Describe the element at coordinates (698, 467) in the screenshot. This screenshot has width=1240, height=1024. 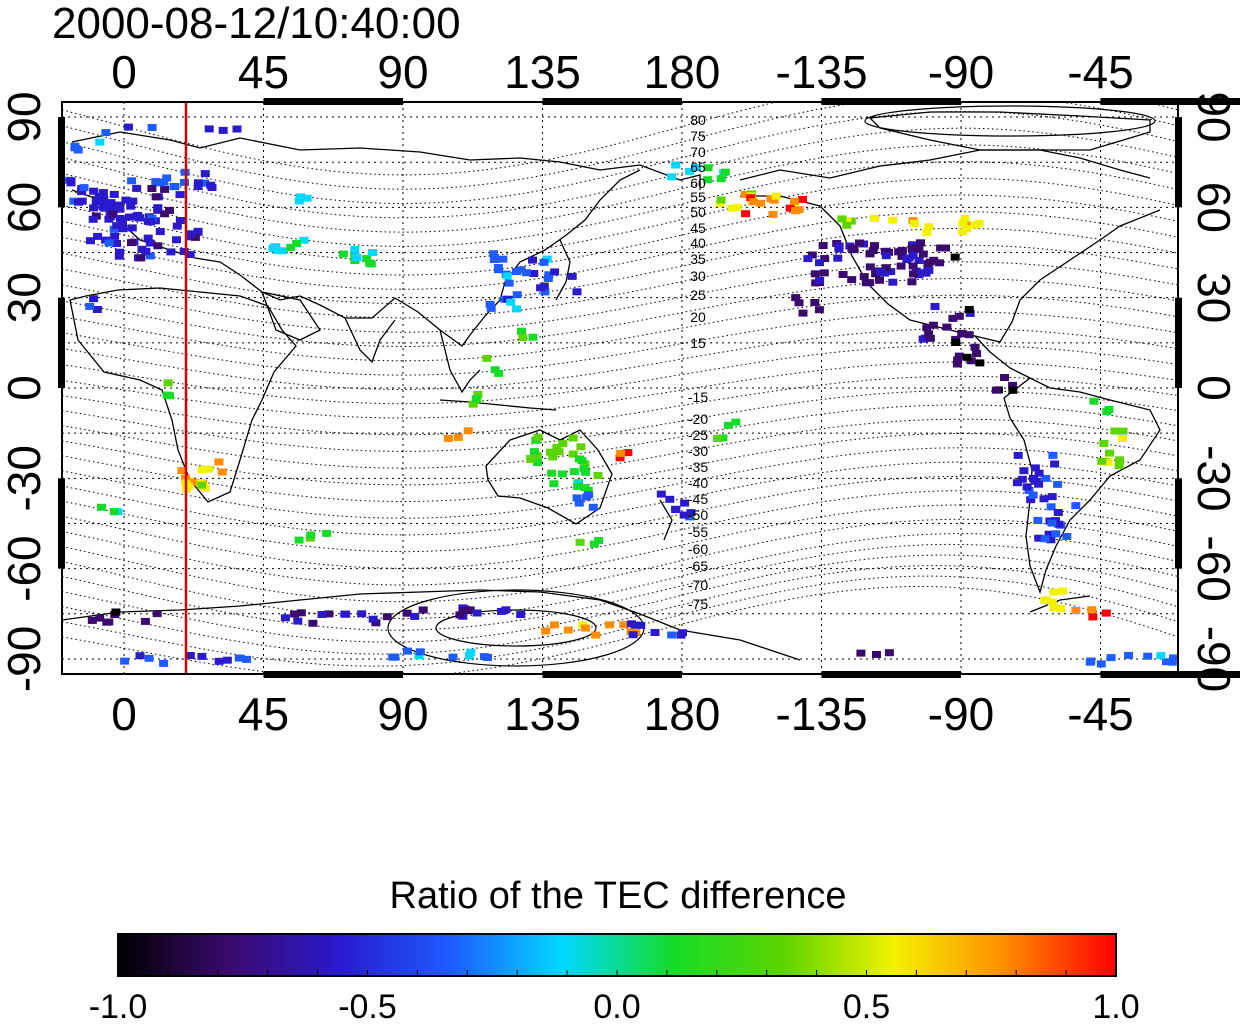
I see `contour-value-label: -35` at that location.